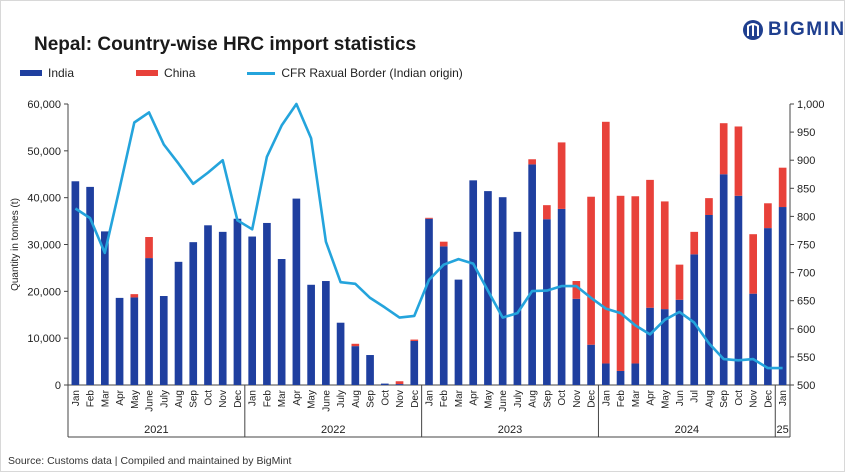  I want to click on y-tick-label-left: 0, so click(58, 386).